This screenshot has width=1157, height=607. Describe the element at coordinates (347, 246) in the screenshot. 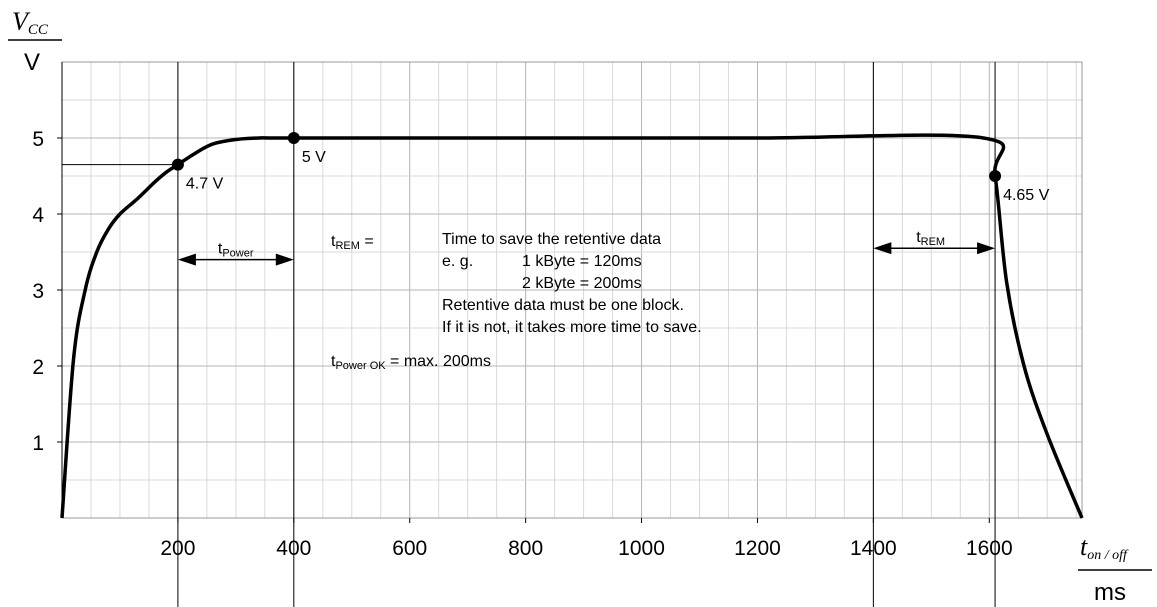

I see `trem-sub: REM` at that location.